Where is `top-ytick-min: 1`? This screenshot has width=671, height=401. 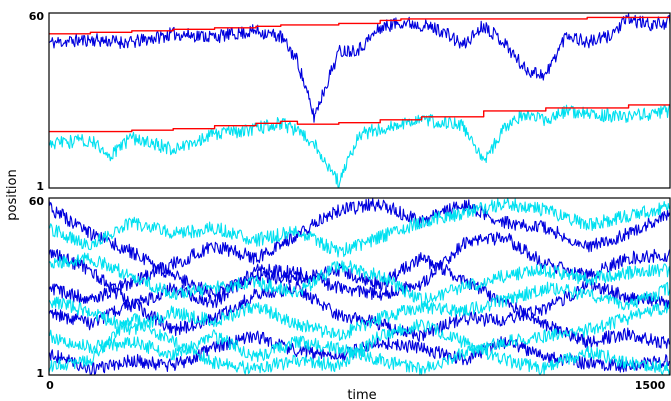
top-ytick-min: 1 is located at coordinates (40, 186).